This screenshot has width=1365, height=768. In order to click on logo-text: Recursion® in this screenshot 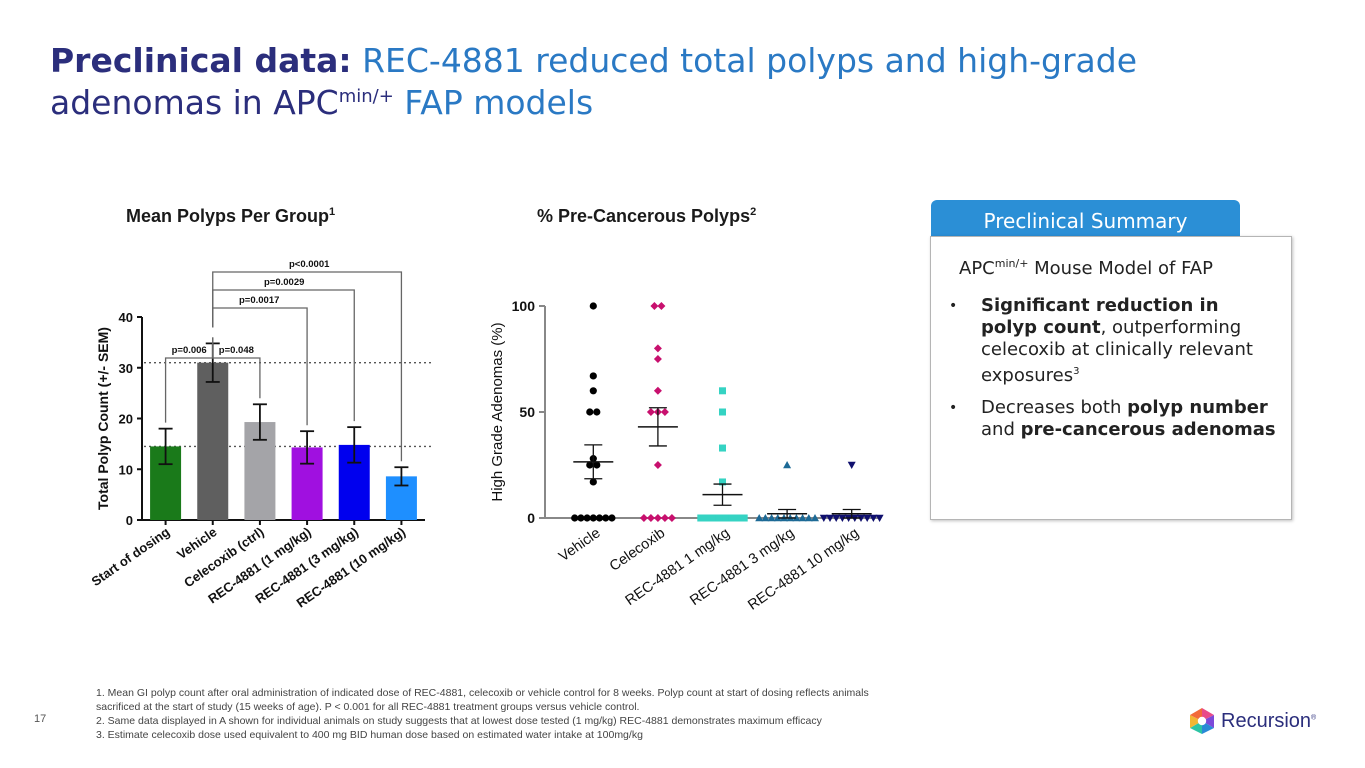, I will do `click(1268, 721)`.